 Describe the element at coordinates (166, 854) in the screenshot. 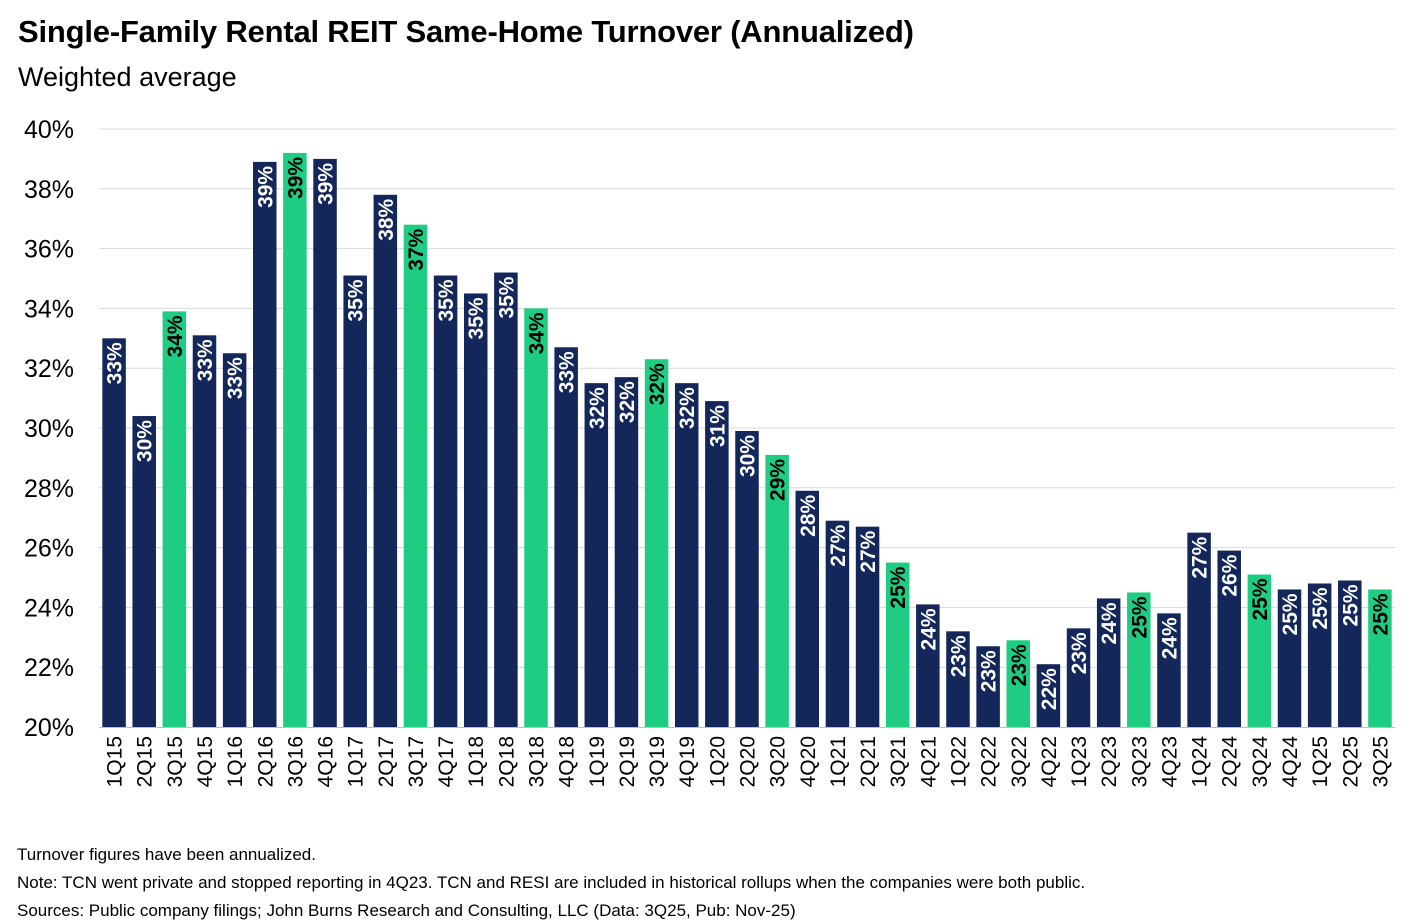

I see `footnote-annualized: Turnover figures have been annualized.` at that location.